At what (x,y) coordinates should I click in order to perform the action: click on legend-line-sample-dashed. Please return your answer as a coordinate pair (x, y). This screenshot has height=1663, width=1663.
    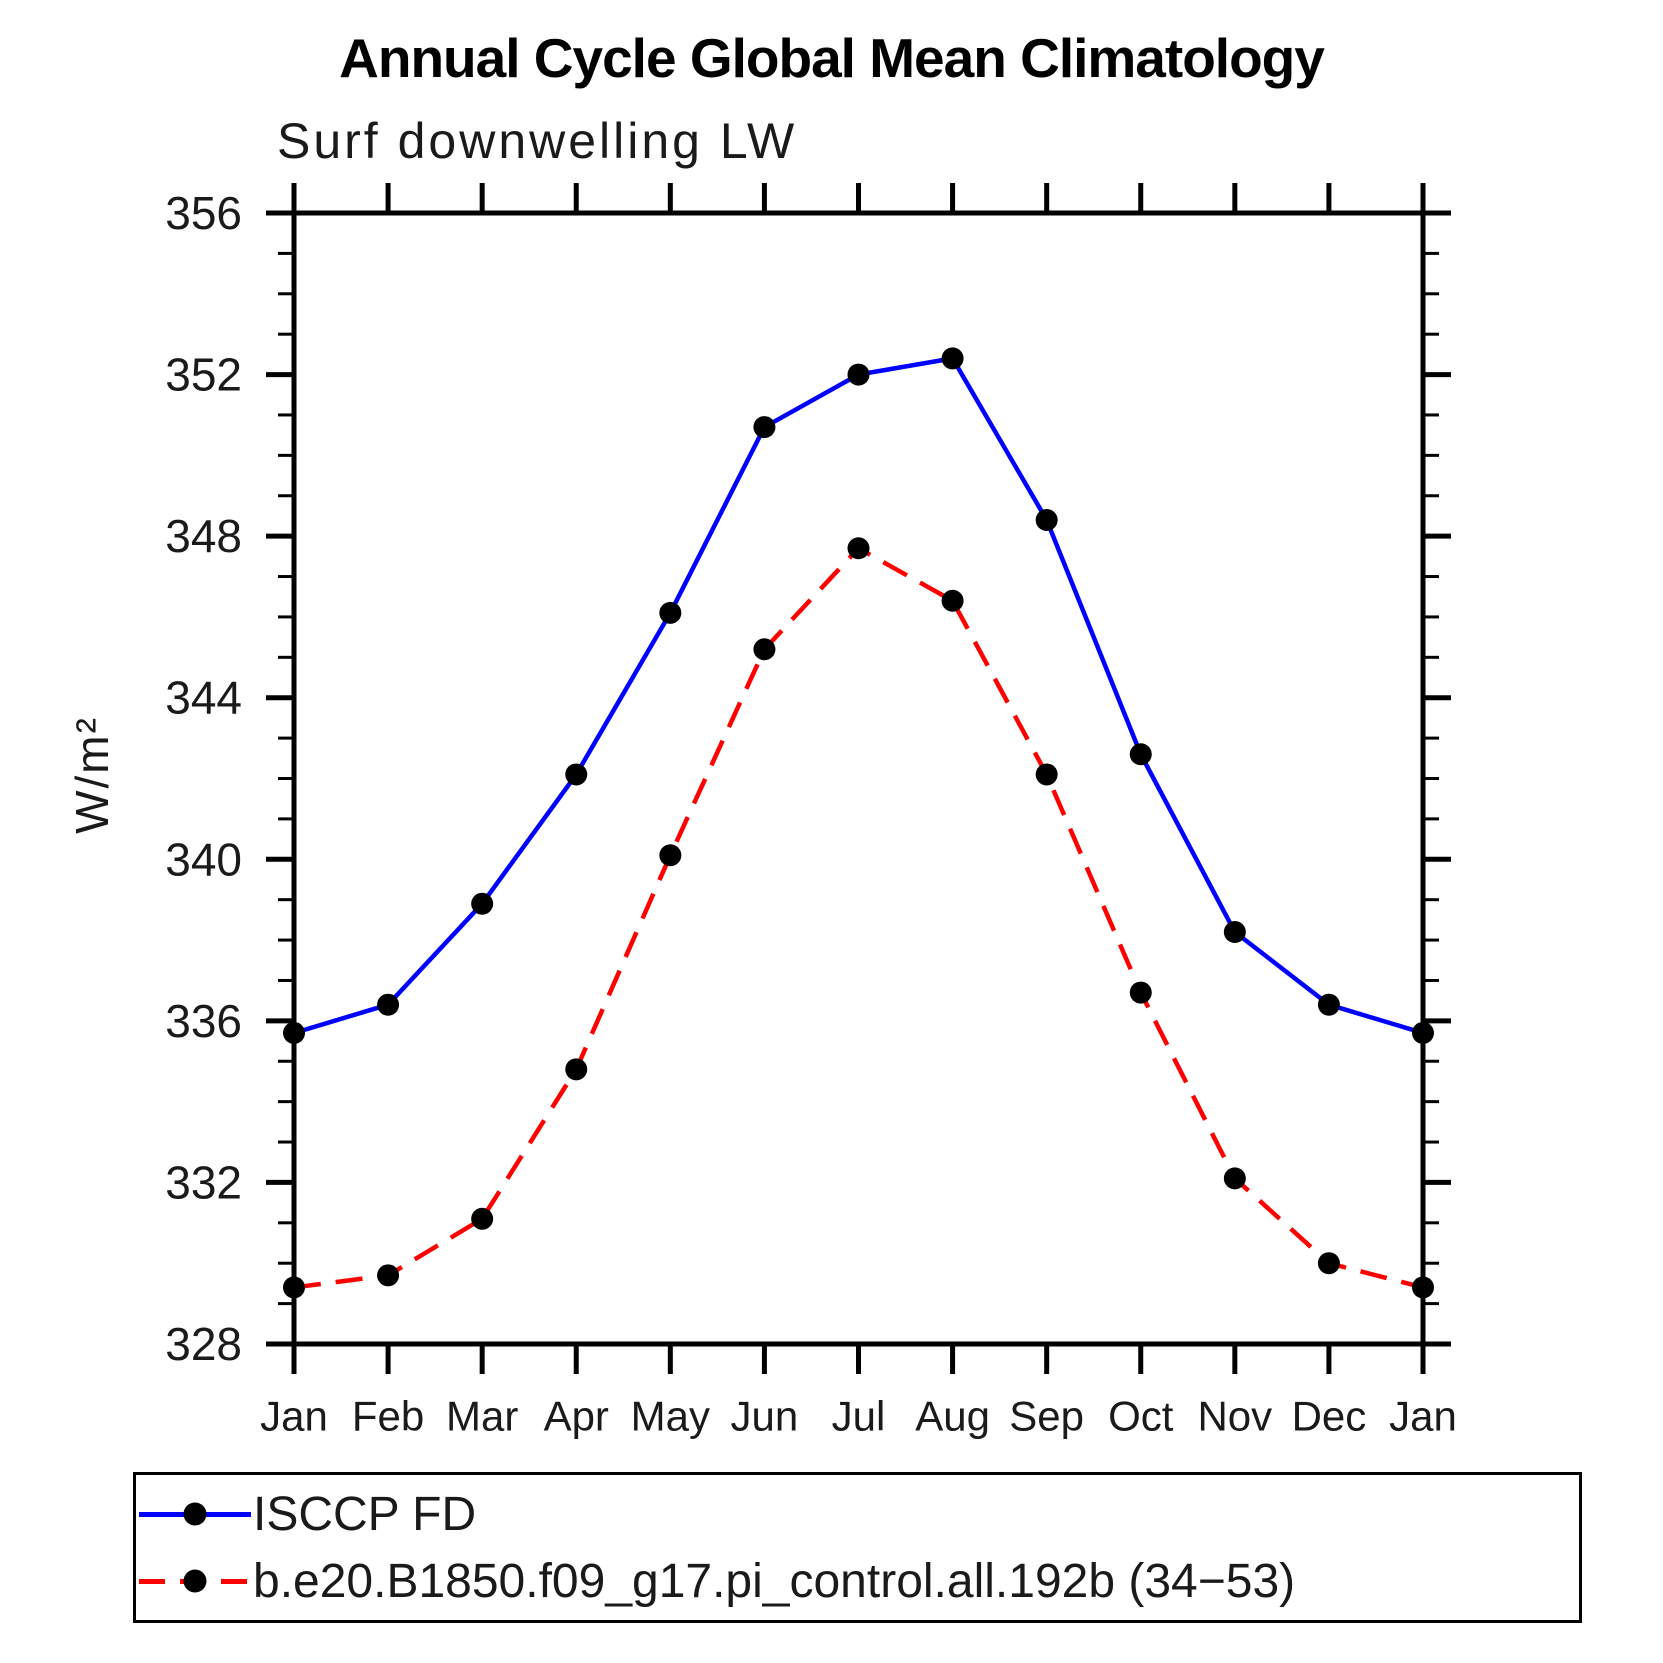
    Looking at the image, I should click on (195, 1581).